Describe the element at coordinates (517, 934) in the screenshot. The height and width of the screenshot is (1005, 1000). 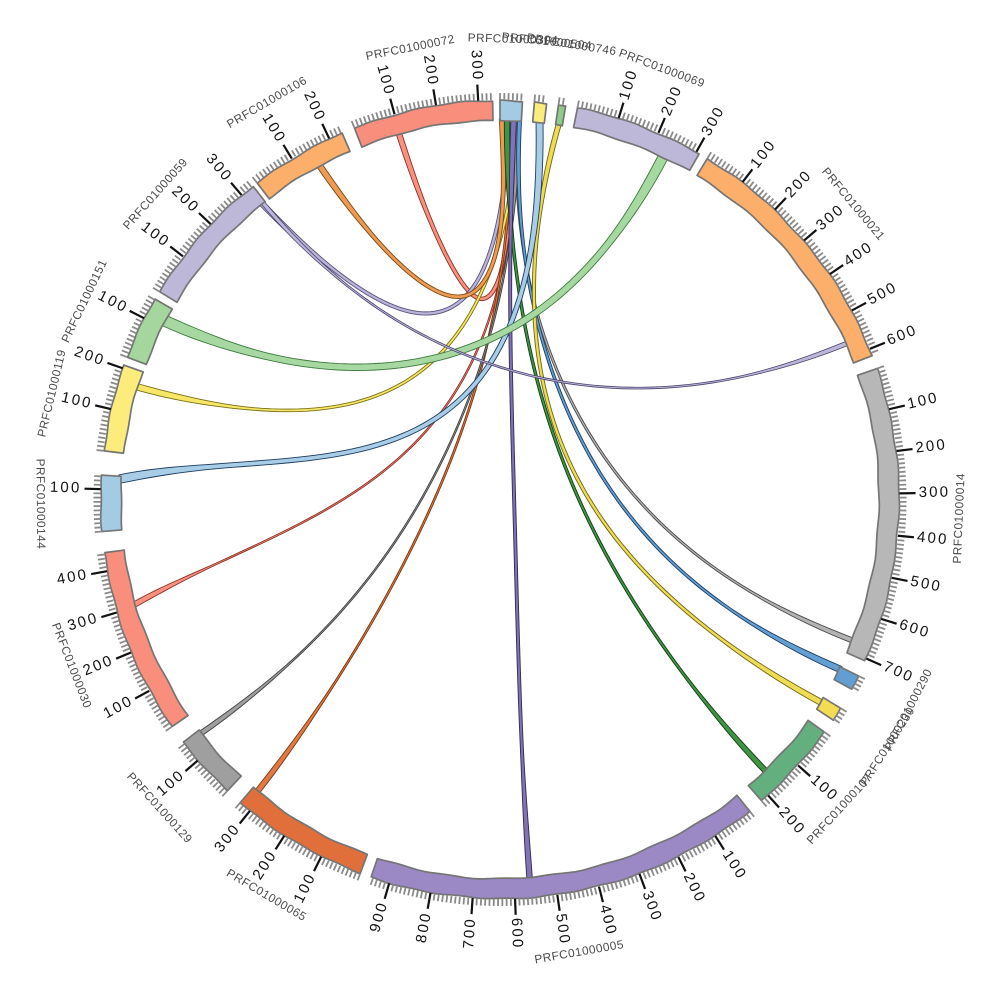
I see `svg-text: 600` at that location.